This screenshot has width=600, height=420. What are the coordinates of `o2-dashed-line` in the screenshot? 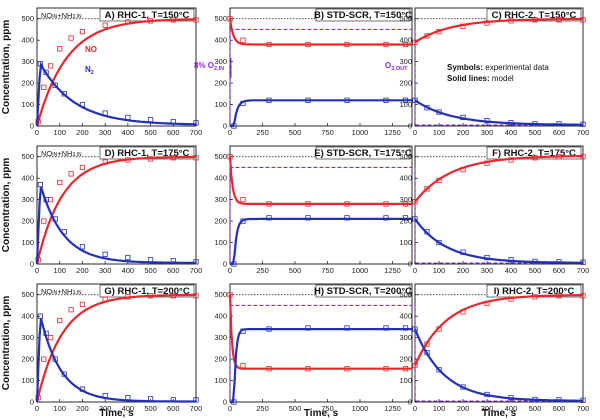 It's located at (320, 77).